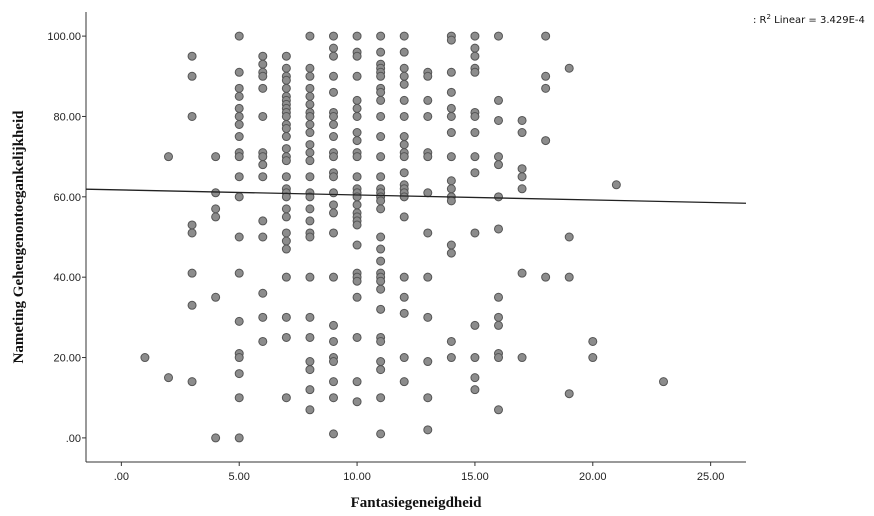  I want to click on y-tick-label: 80.00, so click(67, 117).